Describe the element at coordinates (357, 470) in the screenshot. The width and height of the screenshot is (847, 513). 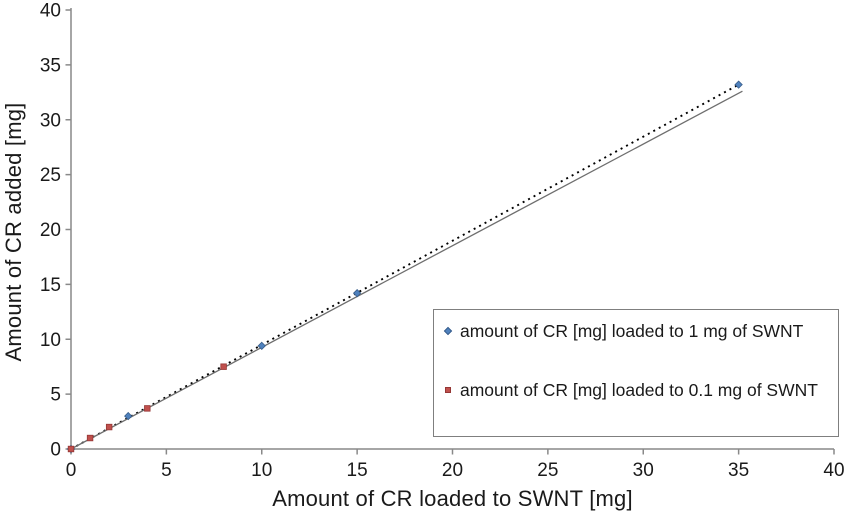
I see `x-tick-label: 15` at that location.